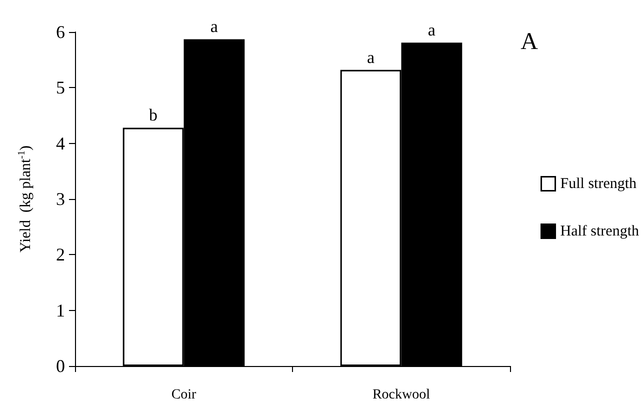  I want to click on annotation: b, so click(153, 115).